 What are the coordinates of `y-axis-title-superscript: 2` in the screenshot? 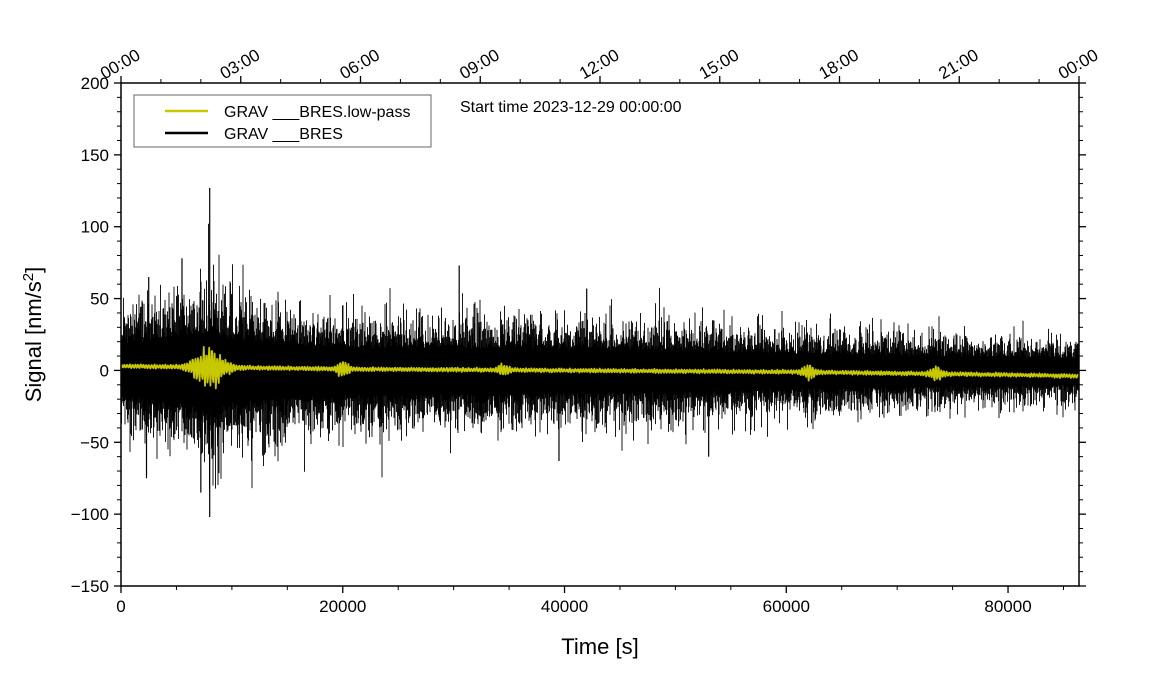 It's located at (28, 277).